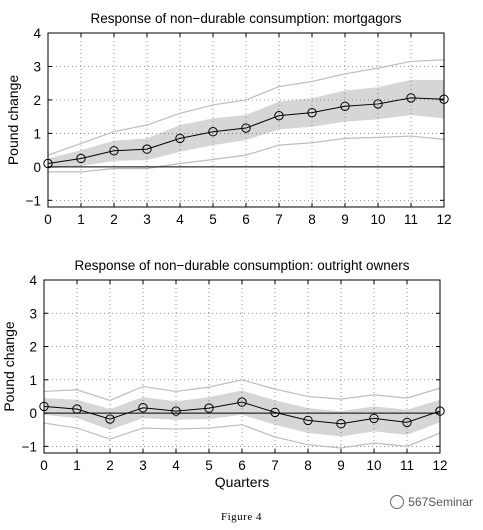  I want to click on x-axis-label: Quarters, so click(242, 482).